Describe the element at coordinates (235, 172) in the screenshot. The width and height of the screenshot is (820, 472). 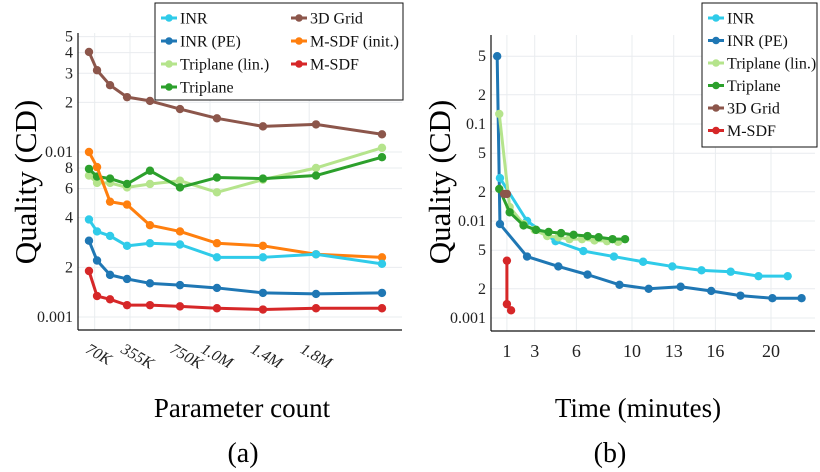
I see `series-line-triplane` at that location.